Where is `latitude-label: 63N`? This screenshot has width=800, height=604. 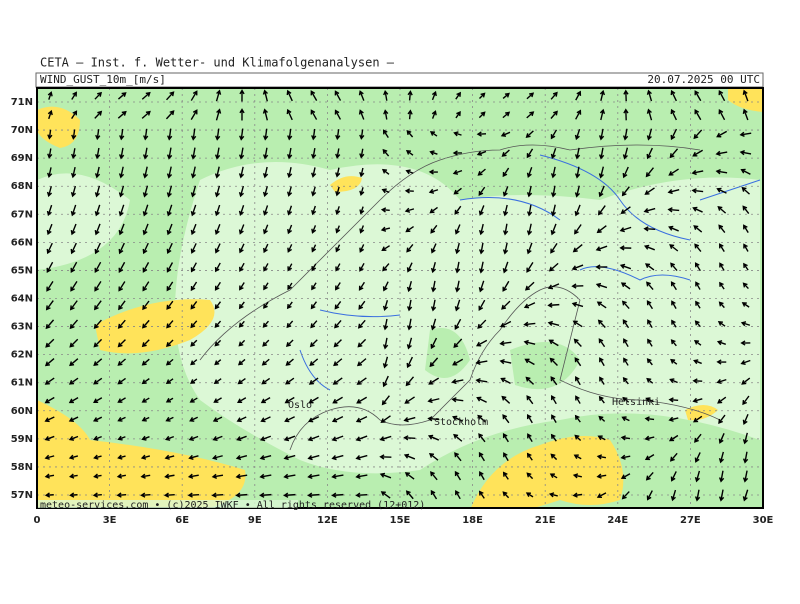
latitude-label: 63N is located at coordinates (22, 327).